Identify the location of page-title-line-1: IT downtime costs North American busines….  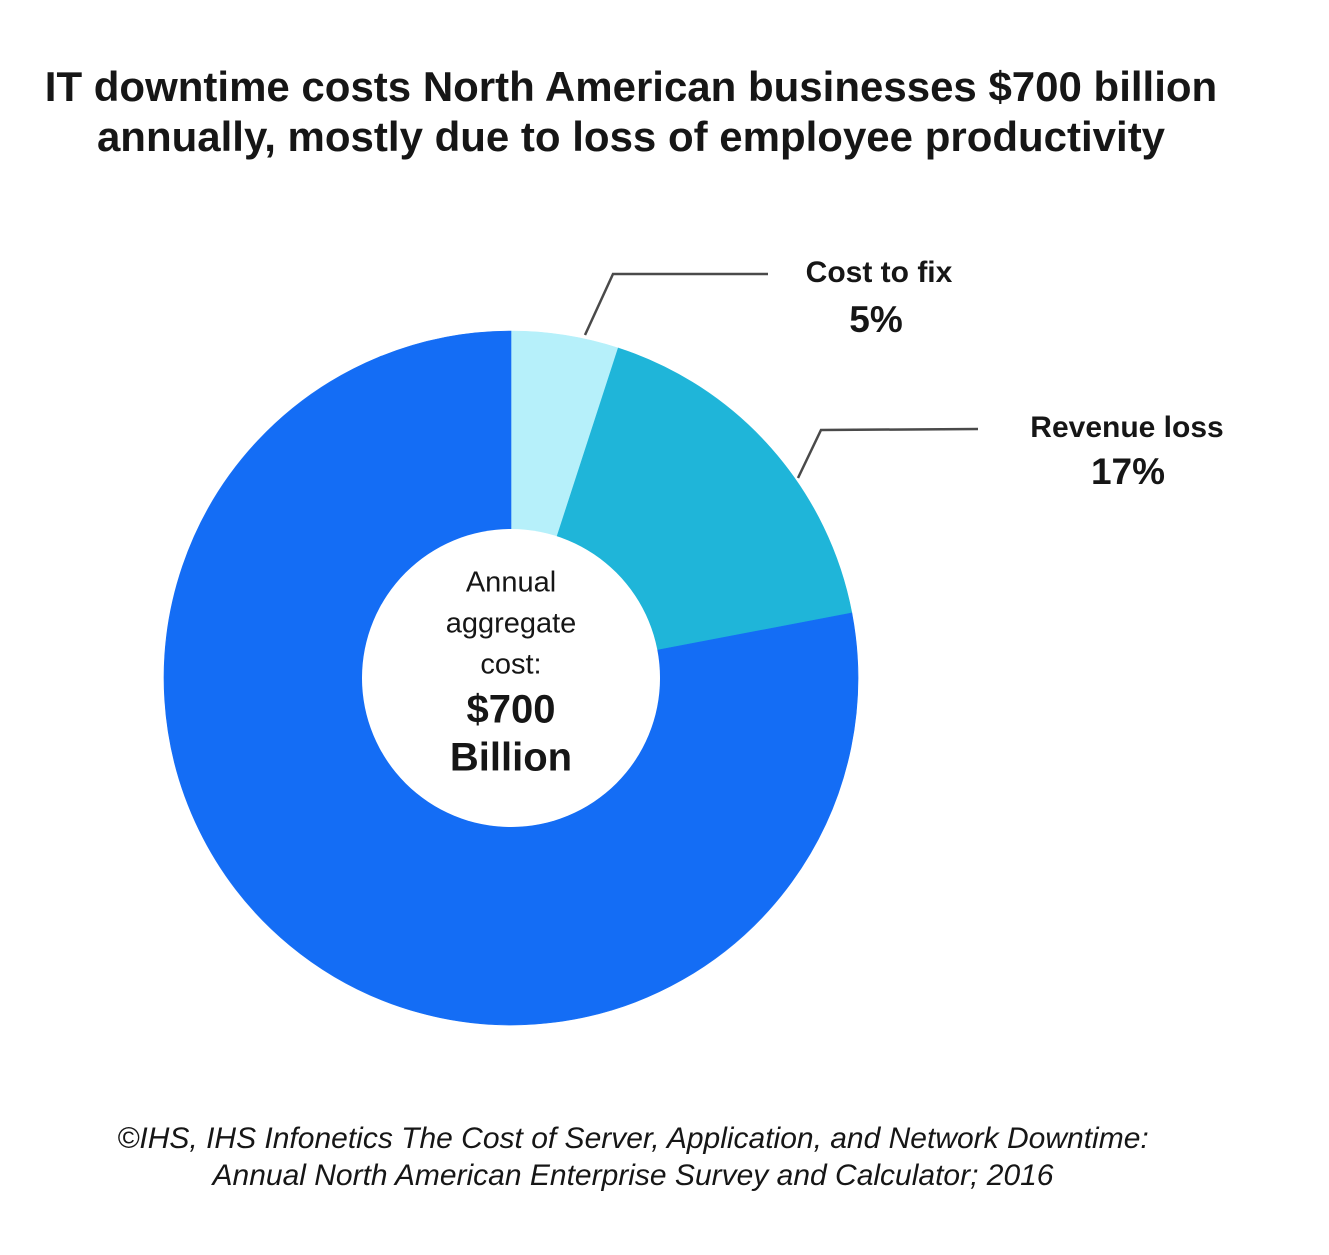
(631, 86).